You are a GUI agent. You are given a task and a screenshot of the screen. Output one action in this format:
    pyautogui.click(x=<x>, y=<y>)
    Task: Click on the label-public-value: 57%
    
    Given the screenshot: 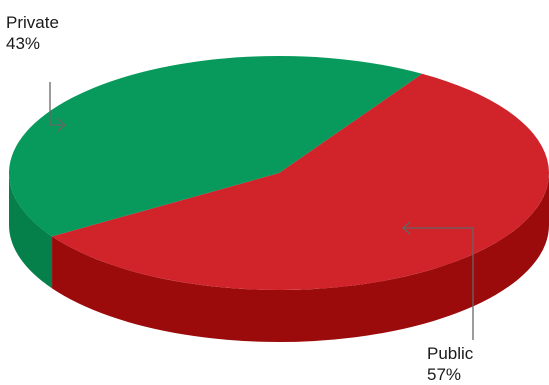 What is the action you would take?
    pyautogui.click(x=444, y=374)
    